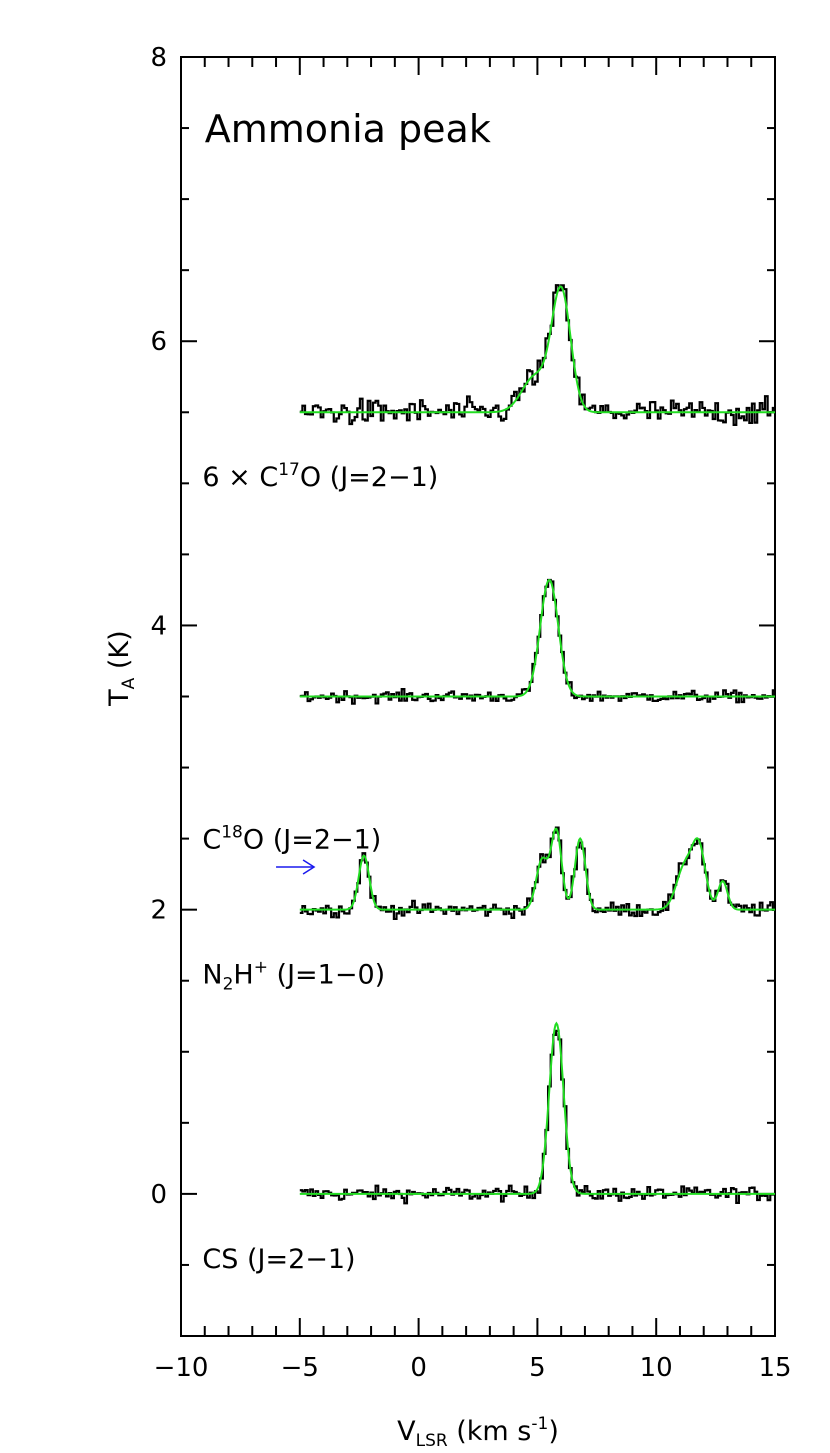 The width and height of the screenshot is (830, 1453). What do you see at coordinates (278, 1259) in the screenshot?
I see `spectrum-label: CS (J=2−1)` at bounding box center [278, 1259].